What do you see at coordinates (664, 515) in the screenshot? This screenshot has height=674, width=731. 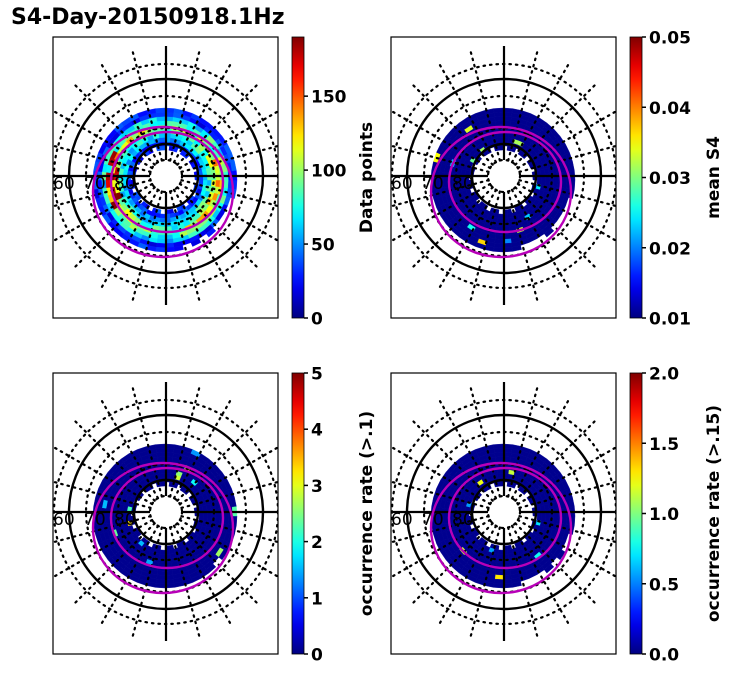 I see `colorbar-tick-label: 1.0` at bounding box center [664, 515].